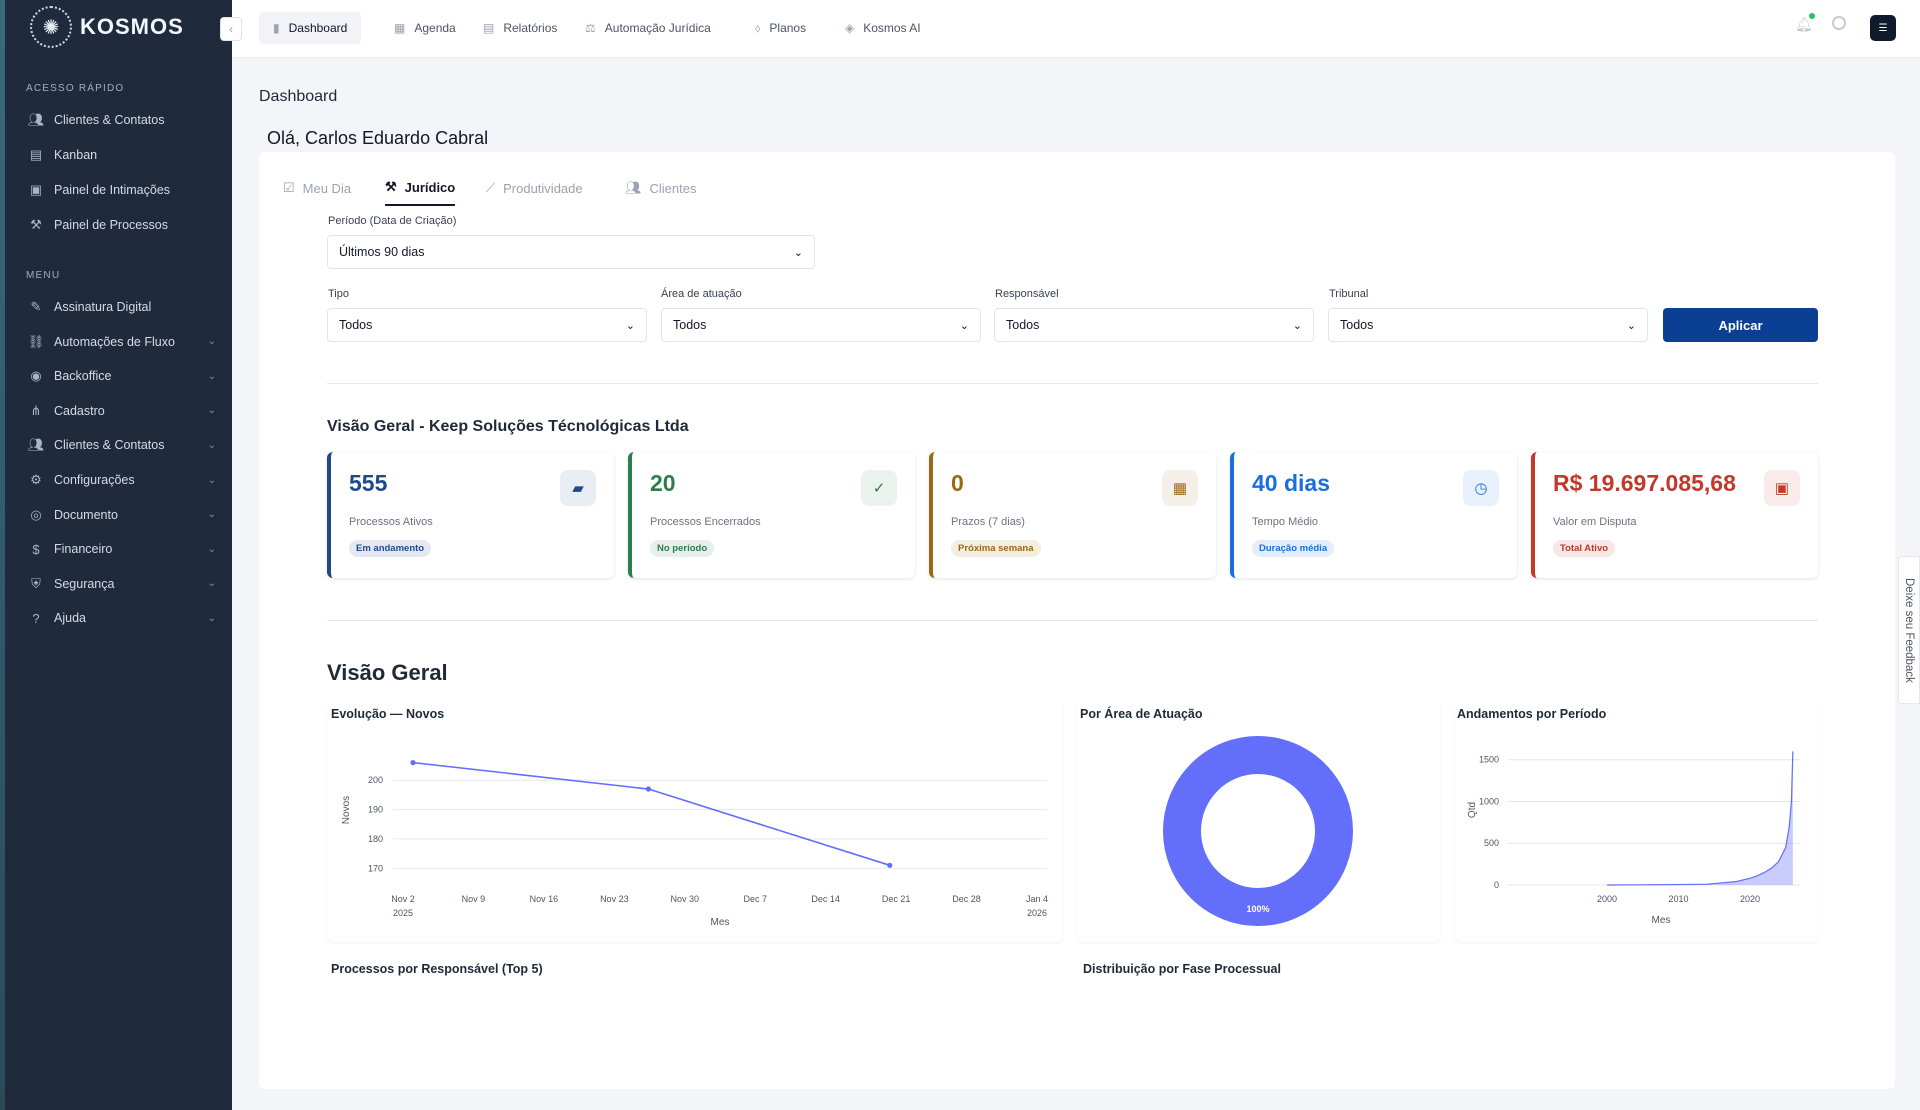  What do you see at coordinates (36, 119) in the screenshot?
I see `users-cog-icon: 👥︎` at bounding box center [36, 119].